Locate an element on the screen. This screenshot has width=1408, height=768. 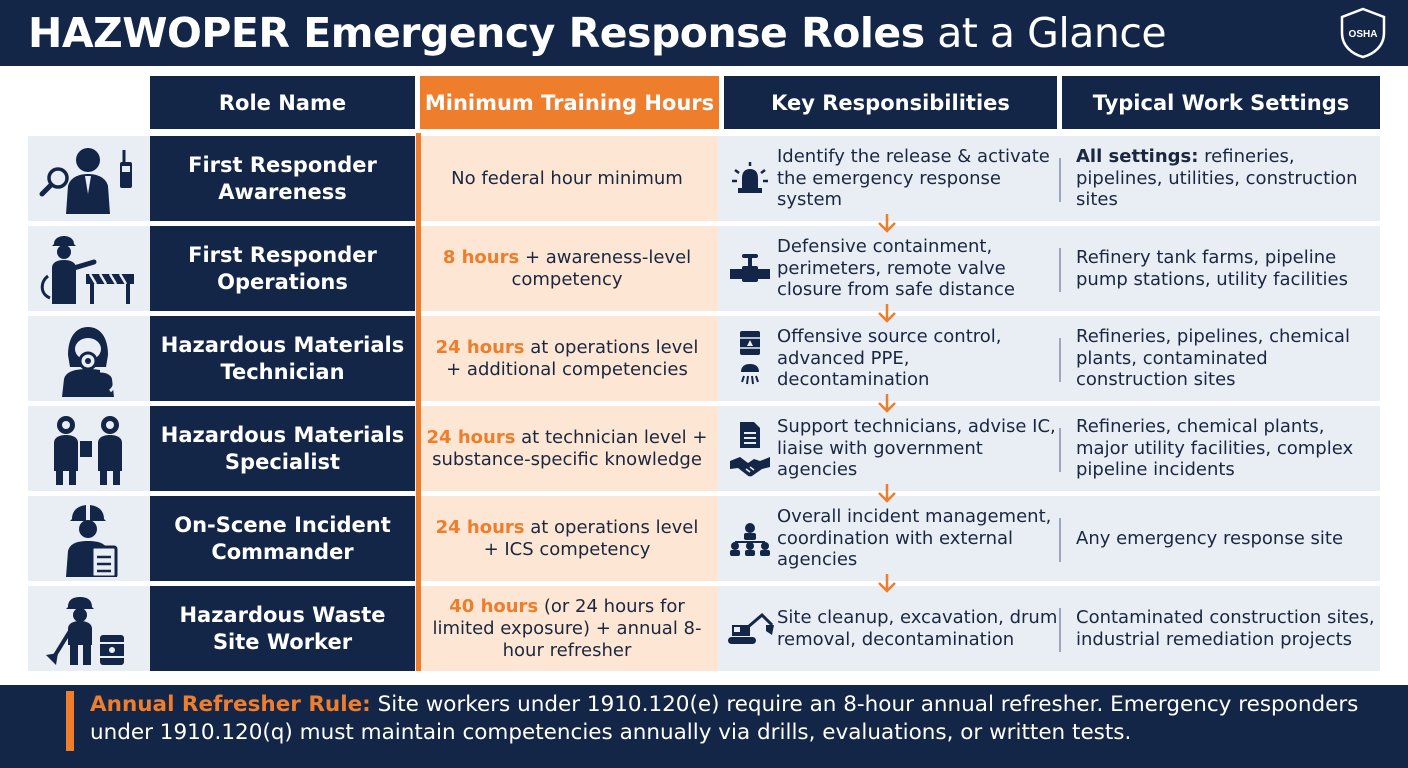
work-settings-lead: All settings: is located at coordinates (1137, 157).